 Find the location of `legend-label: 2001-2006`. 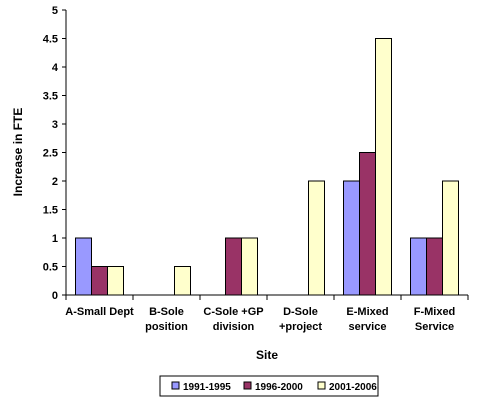

legend-label: 2001-2006 is located at coordinates (353, 387).